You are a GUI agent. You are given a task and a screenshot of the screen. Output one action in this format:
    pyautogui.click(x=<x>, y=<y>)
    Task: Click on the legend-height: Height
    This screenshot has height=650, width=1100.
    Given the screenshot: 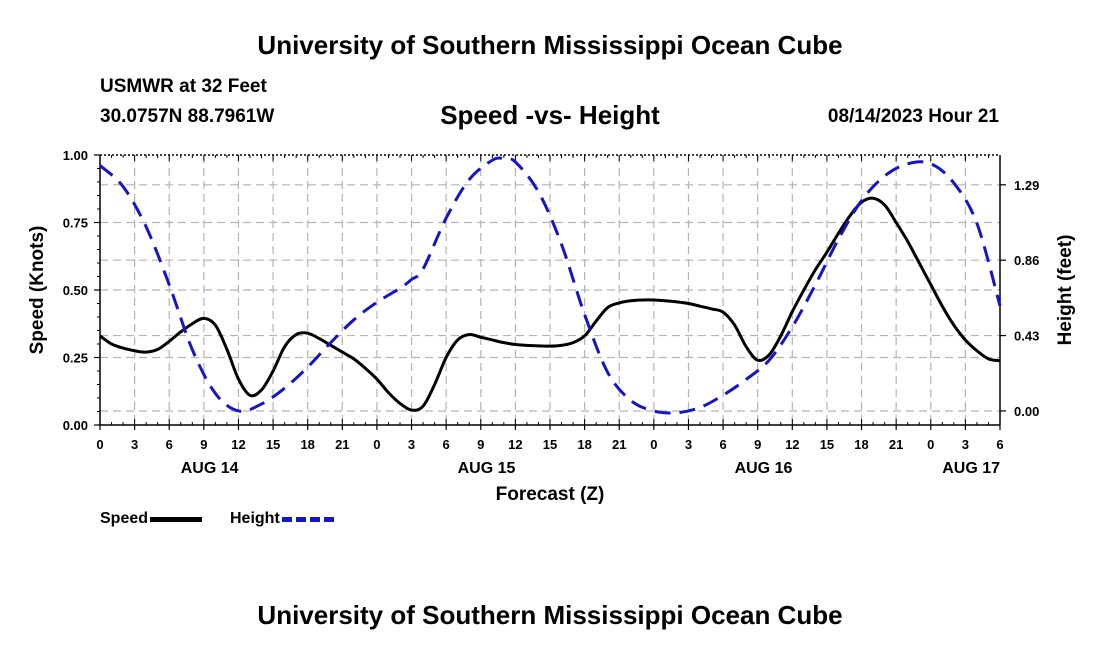 What is the action you would take?
    pyautogui.click(x=282, y=519)
    